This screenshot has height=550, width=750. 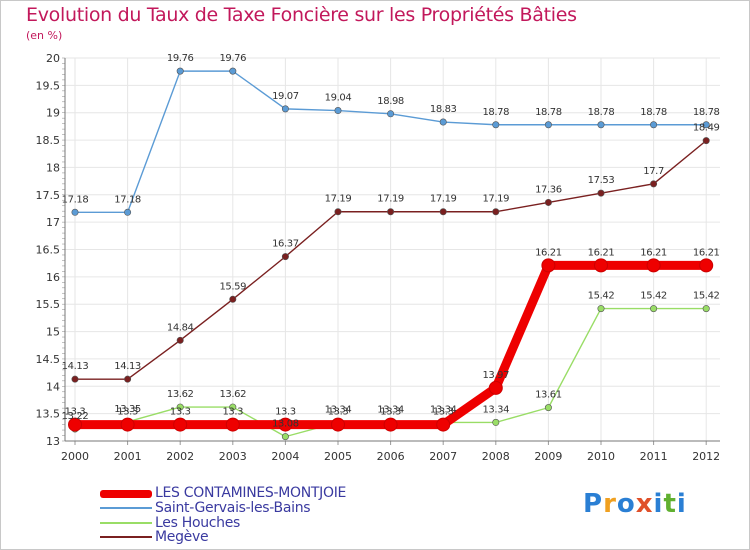 What do you see at coordinates (495, 375) in the screenshot?
I see `data-label: 13.97` at bounding box center [495, 375].